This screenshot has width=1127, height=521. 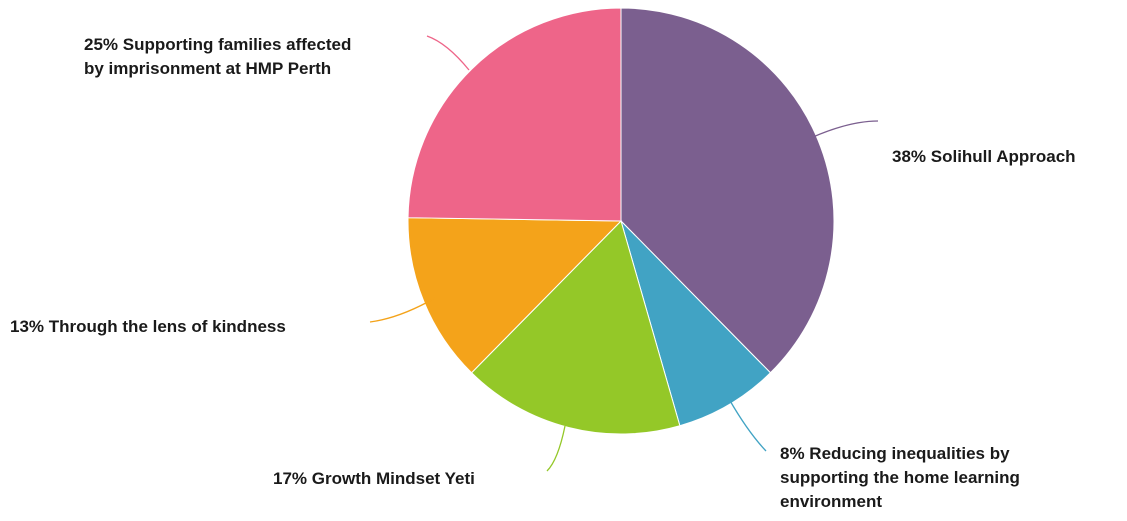 What do you see at coordinates (895, 453) in the screenshot?
I see `slice-label-line: 8% Reducing inequalities by` at bounding box center [895, 453].